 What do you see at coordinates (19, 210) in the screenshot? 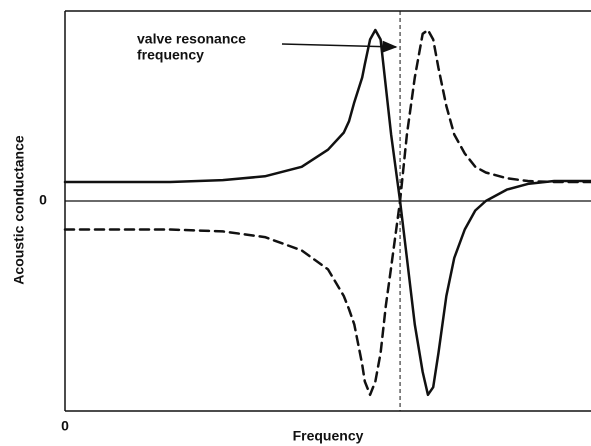
I see `y-axis-label: Acoustic conductance` at bounding box center [19, 210].